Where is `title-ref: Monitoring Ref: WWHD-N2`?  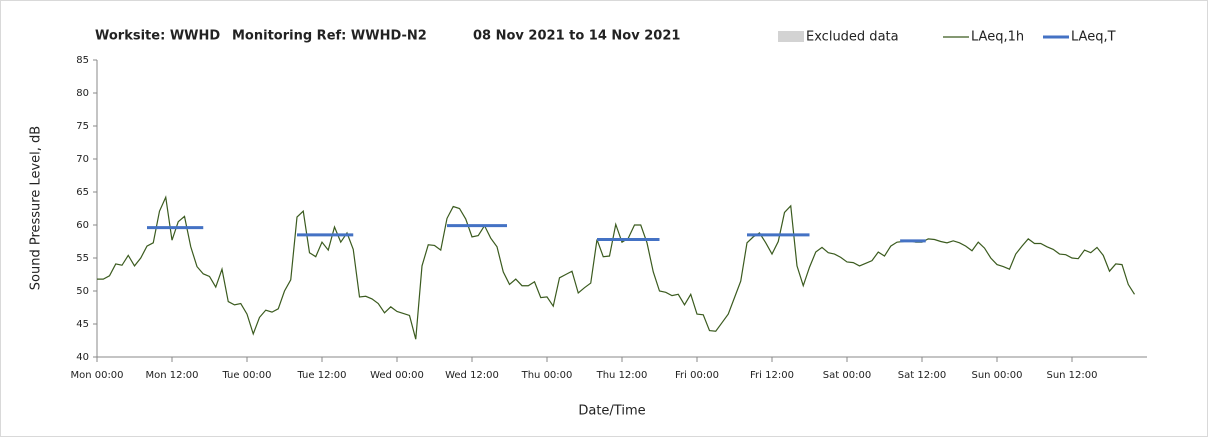 title-ref: Monitoring Ref: WWHD-N2 is located at coordinates (329, 36).